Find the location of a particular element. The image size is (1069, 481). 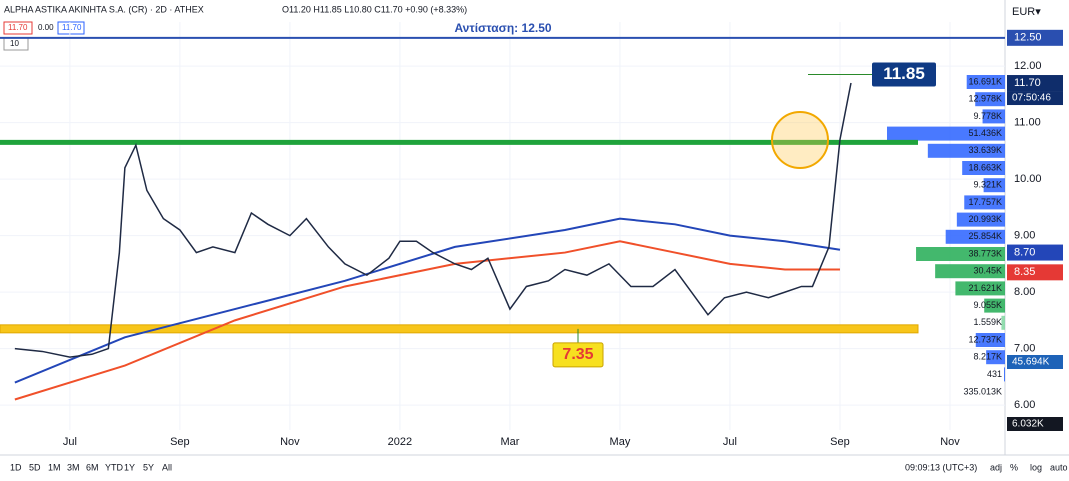

profile-label: 18.663K is located at coordinates (985, 167).